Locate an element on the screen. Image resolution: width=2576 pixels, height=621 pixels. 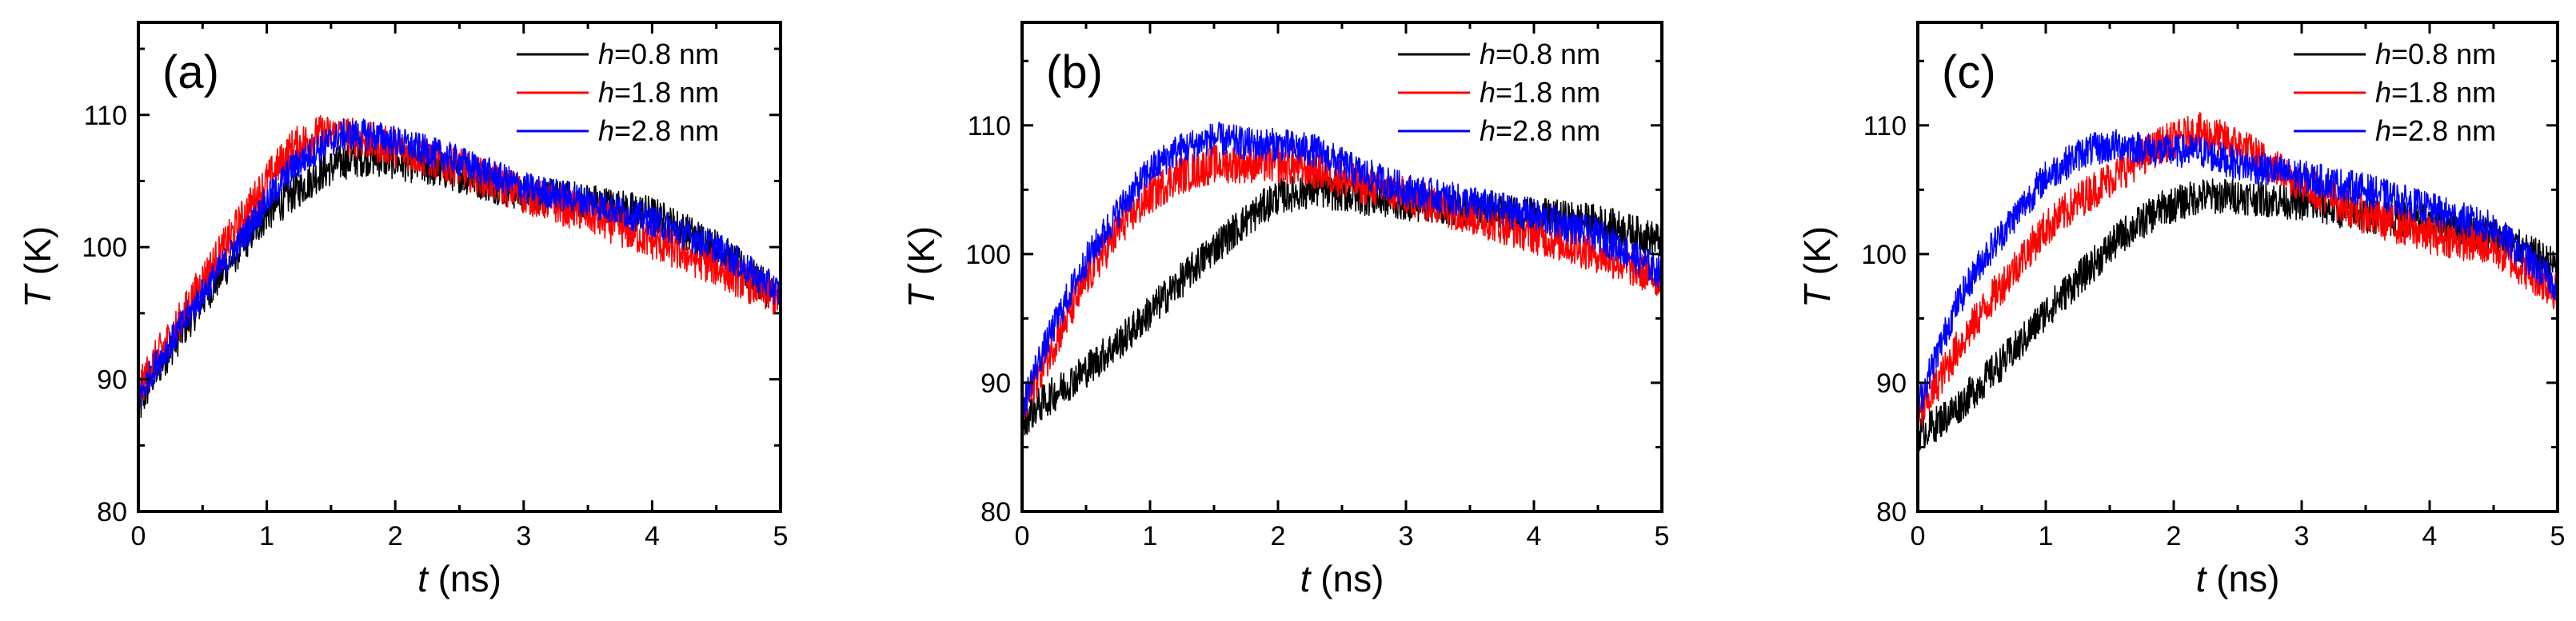
panel-label: (a) is located at coordinates (191, 72).